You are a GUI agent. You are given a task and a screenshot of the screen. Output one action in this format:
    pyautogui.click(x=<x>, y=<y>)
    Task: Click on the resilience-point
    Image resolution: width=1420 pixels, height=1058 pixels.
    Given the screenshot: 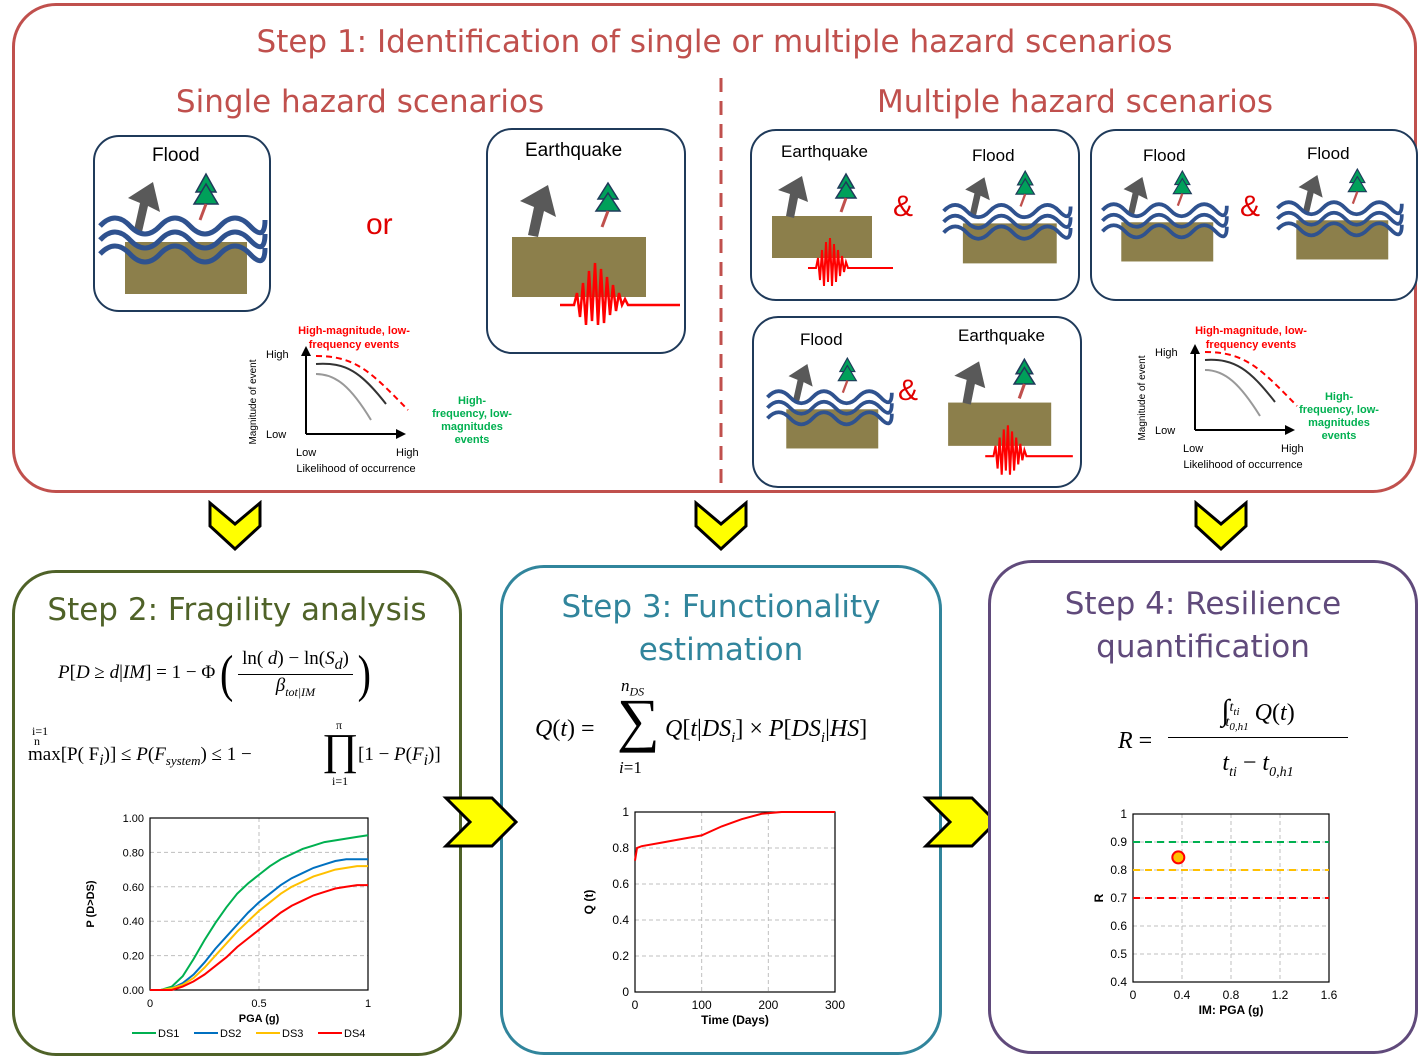 What is the action you would take?
    pyautogui.click(x=1178, y=857)
    